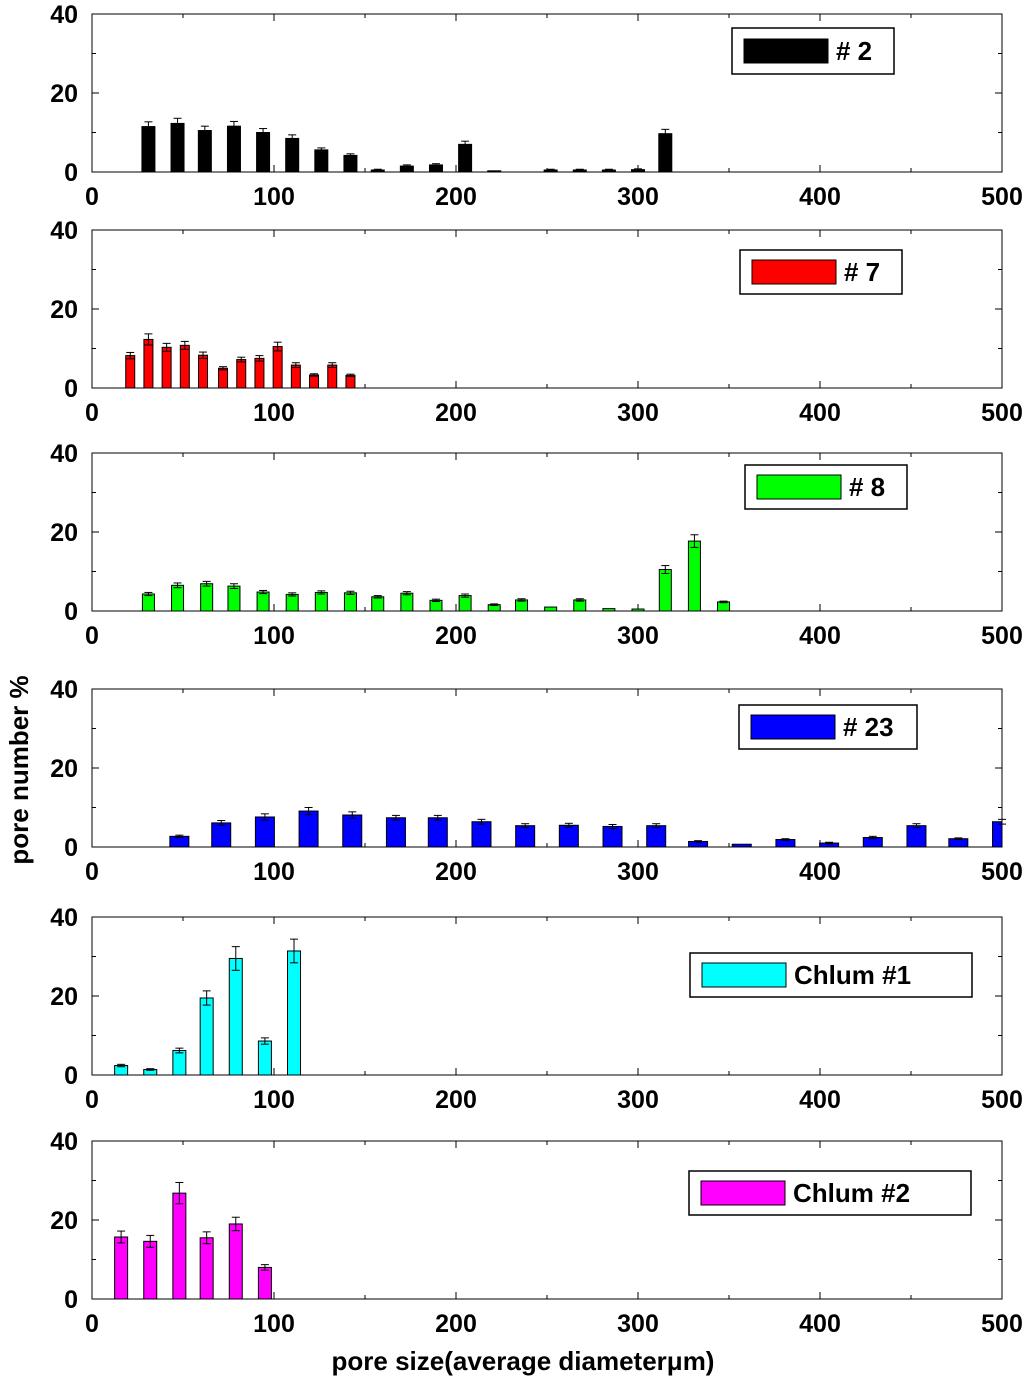  Describe the element at coordinates (536, 781) in the screenshot. I see `chart-panel-4: 0 100 200 300 400 500 0 20 40 # 23` at that location.